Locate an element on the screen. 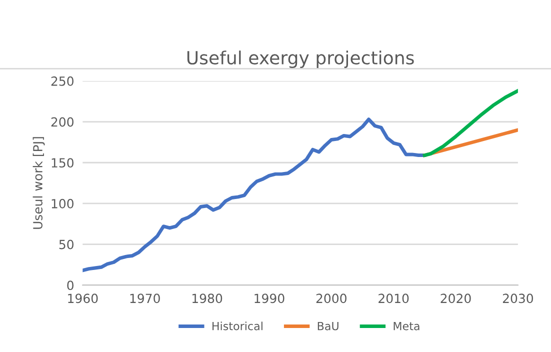 This screenshot has height=352, width=551. x-tick-label: 2000 is located at coordinates (331, 299).